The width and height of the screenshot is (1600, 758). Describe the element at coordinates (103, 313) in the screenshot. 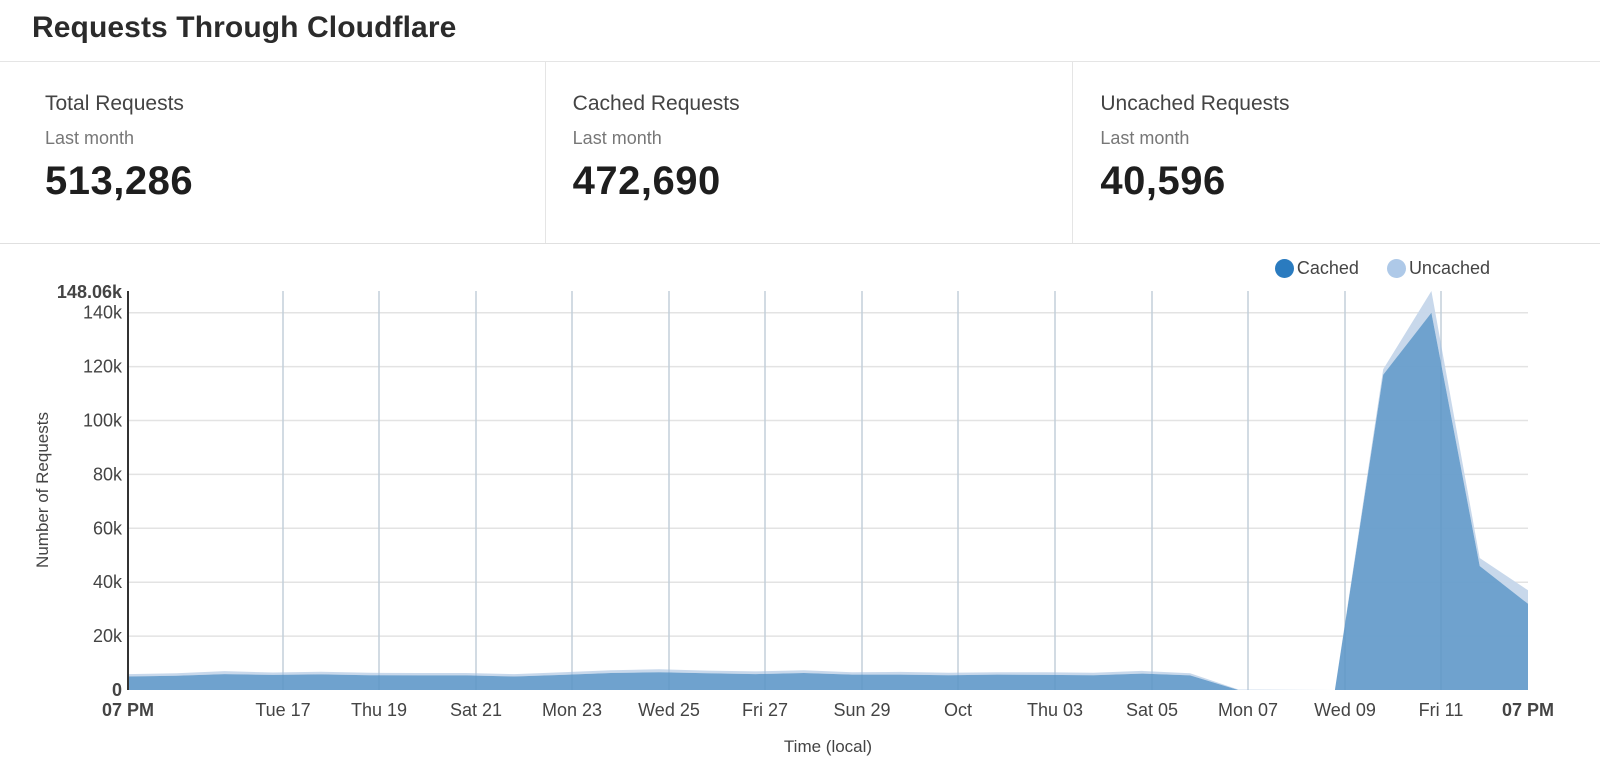

I see `y-tick-label: 140k` at that location.